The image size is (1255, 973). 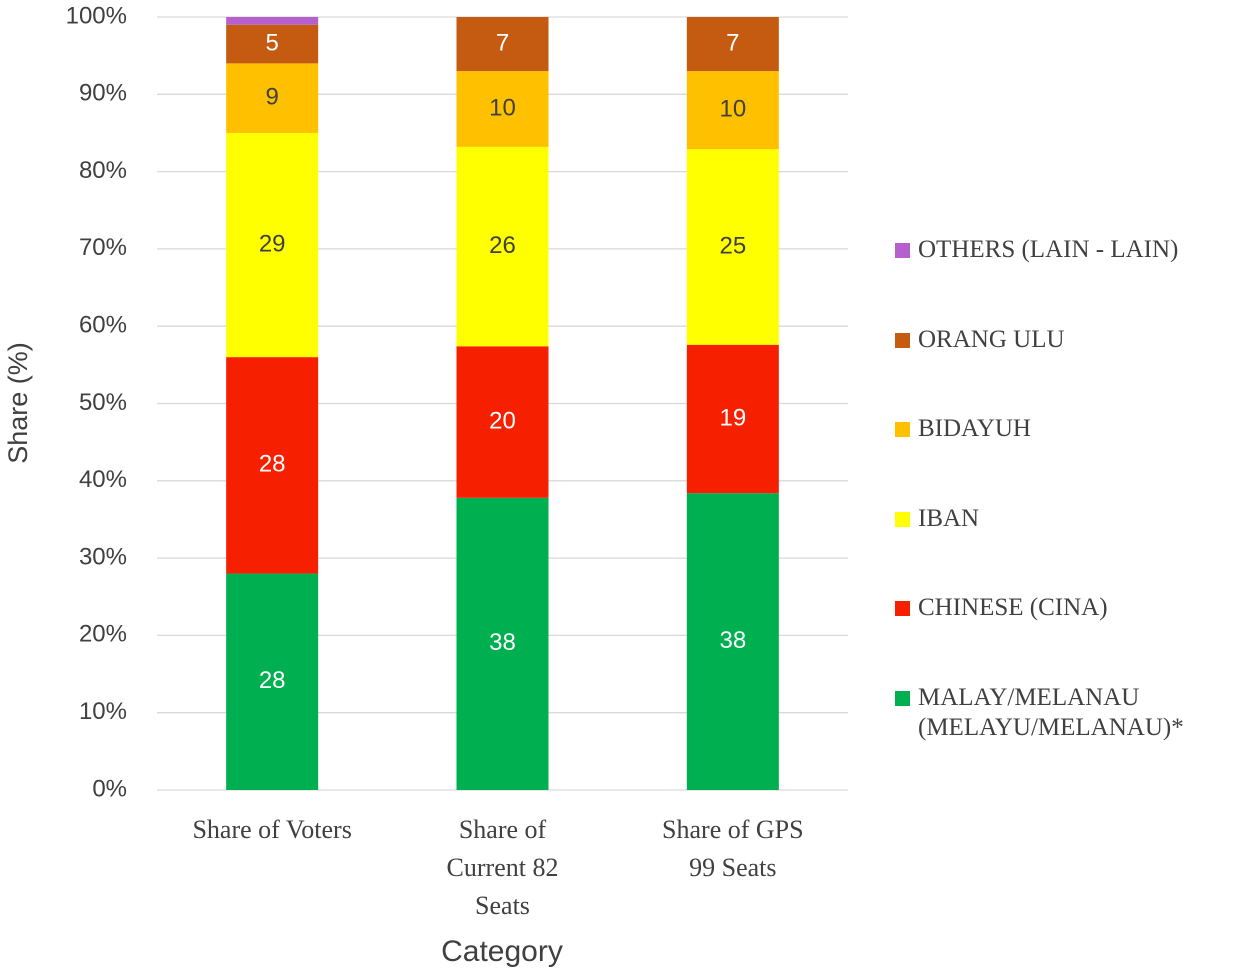 I want to click on y-tick-label: 70%, so click(x=103, y=247).